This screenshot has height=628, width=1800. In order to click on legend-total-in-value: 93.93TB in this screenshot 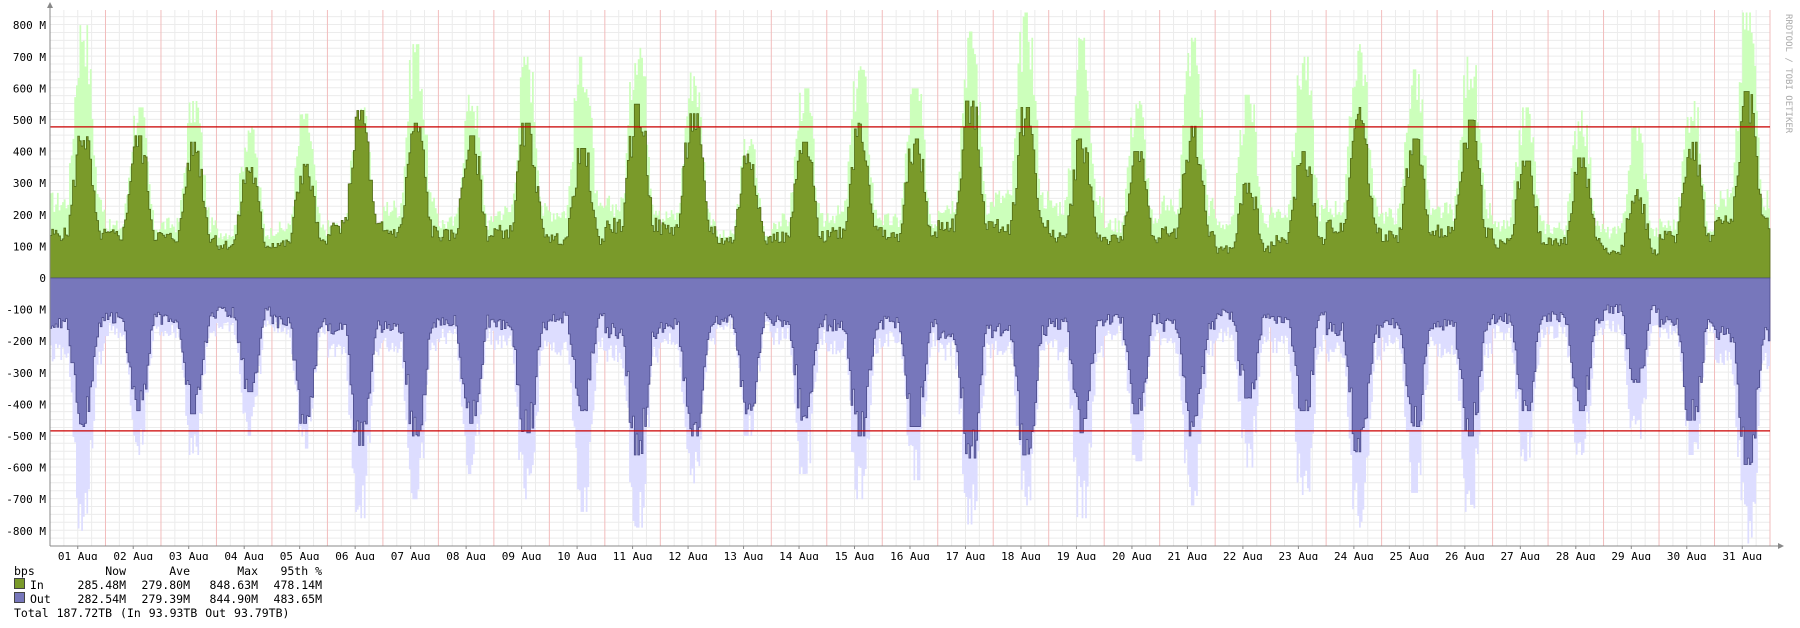, I will do `click(173, 613)`.